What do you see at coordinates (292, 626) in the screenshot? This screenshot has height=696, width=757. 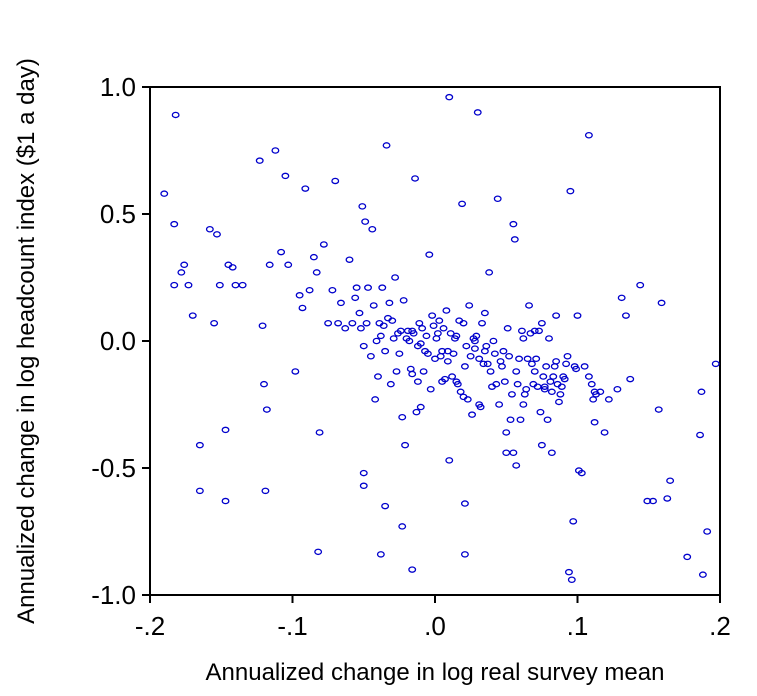 I see `x-tick-label: -.1` at bounding box center [292, 626].